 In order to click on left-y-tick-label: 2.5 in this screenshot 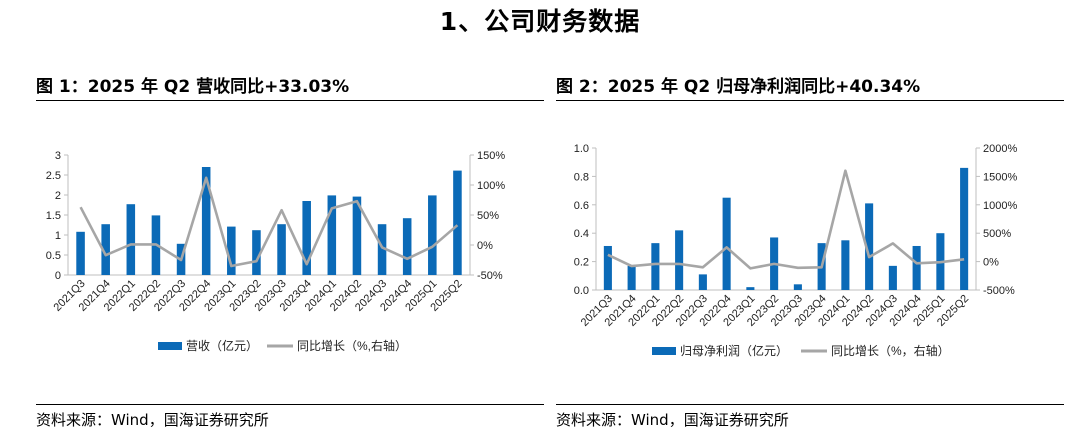, I will do `click(53, 176)`.